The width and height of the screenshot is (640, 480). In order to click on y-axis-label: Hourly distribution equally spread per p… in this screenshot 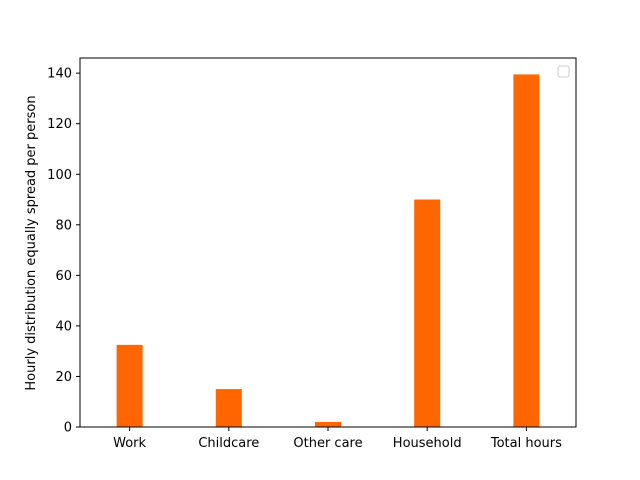, I will do `click(31, 242)`.